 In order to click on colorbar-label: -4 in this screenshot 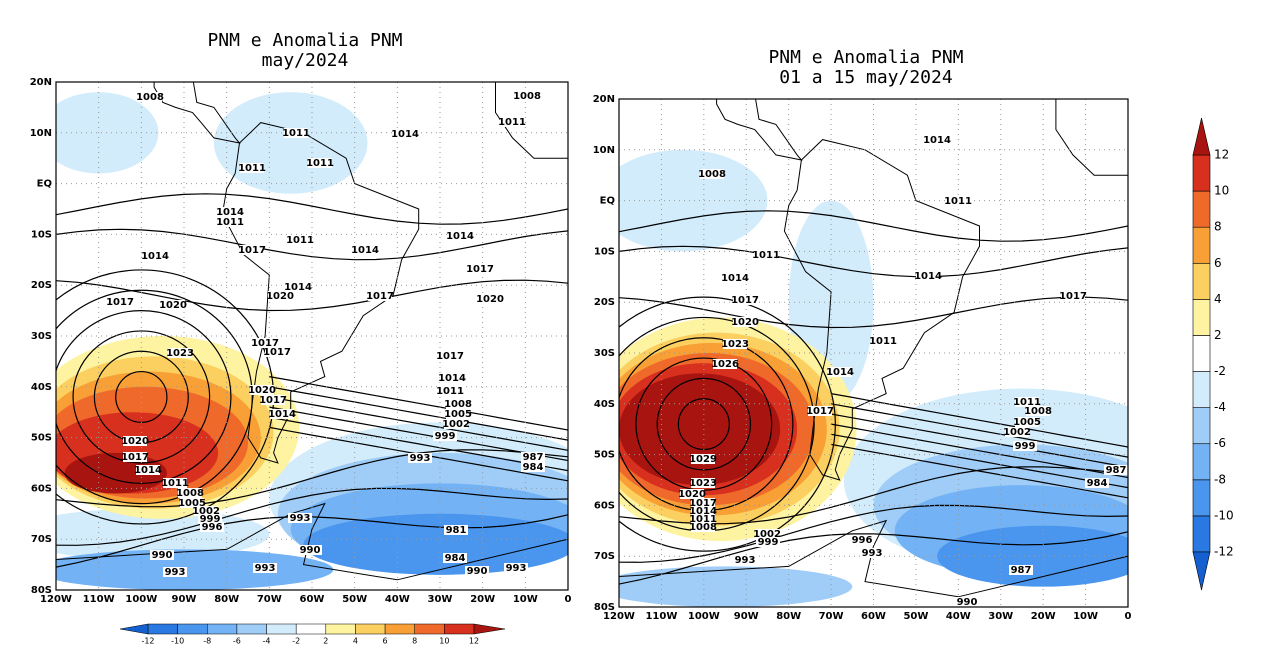, I will do `click(1220, 407)`.